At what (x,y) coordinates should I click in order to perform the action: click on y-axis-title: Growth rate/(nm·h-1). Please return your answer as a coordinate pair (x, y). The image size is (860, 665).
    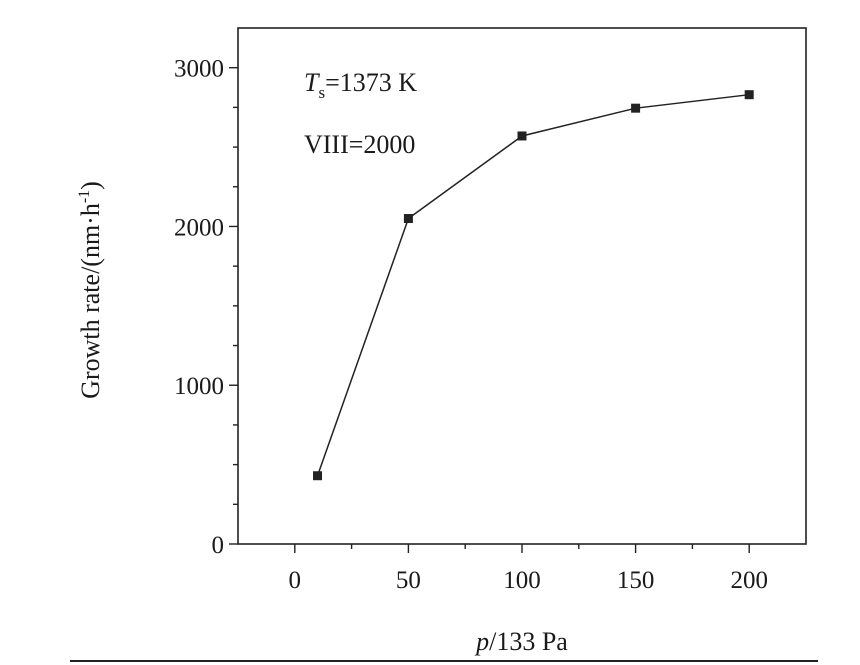
    Looking at the image, I should click on (90, 290).